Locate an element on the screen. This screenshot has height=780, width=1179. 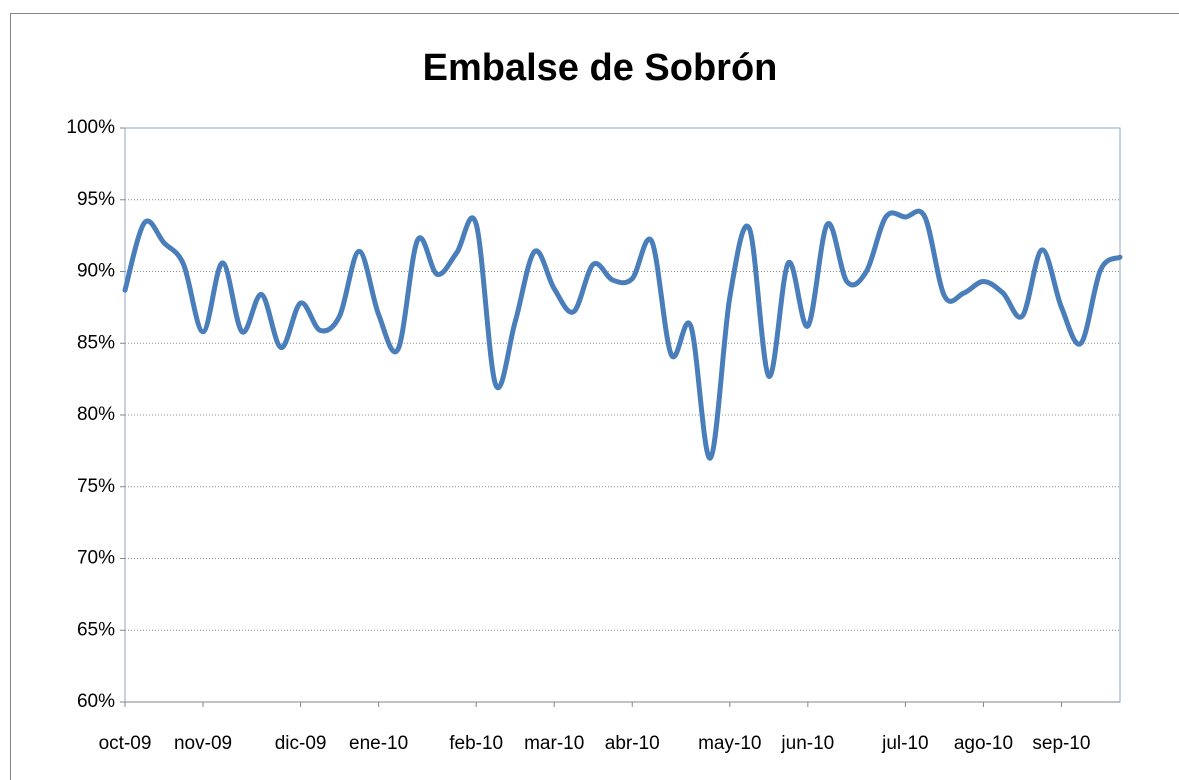
y-tick-label: 100% is located at coordinates (90, 127).